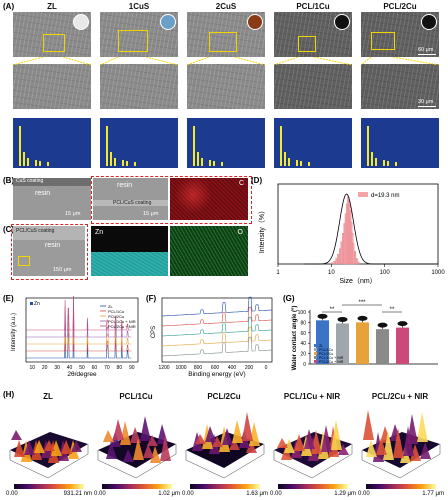 The height and width of the screenshot is (500, 448). Describe the element at coordinates (209, 251) in the screenshot. I see `eds-map-o: O` at that location.